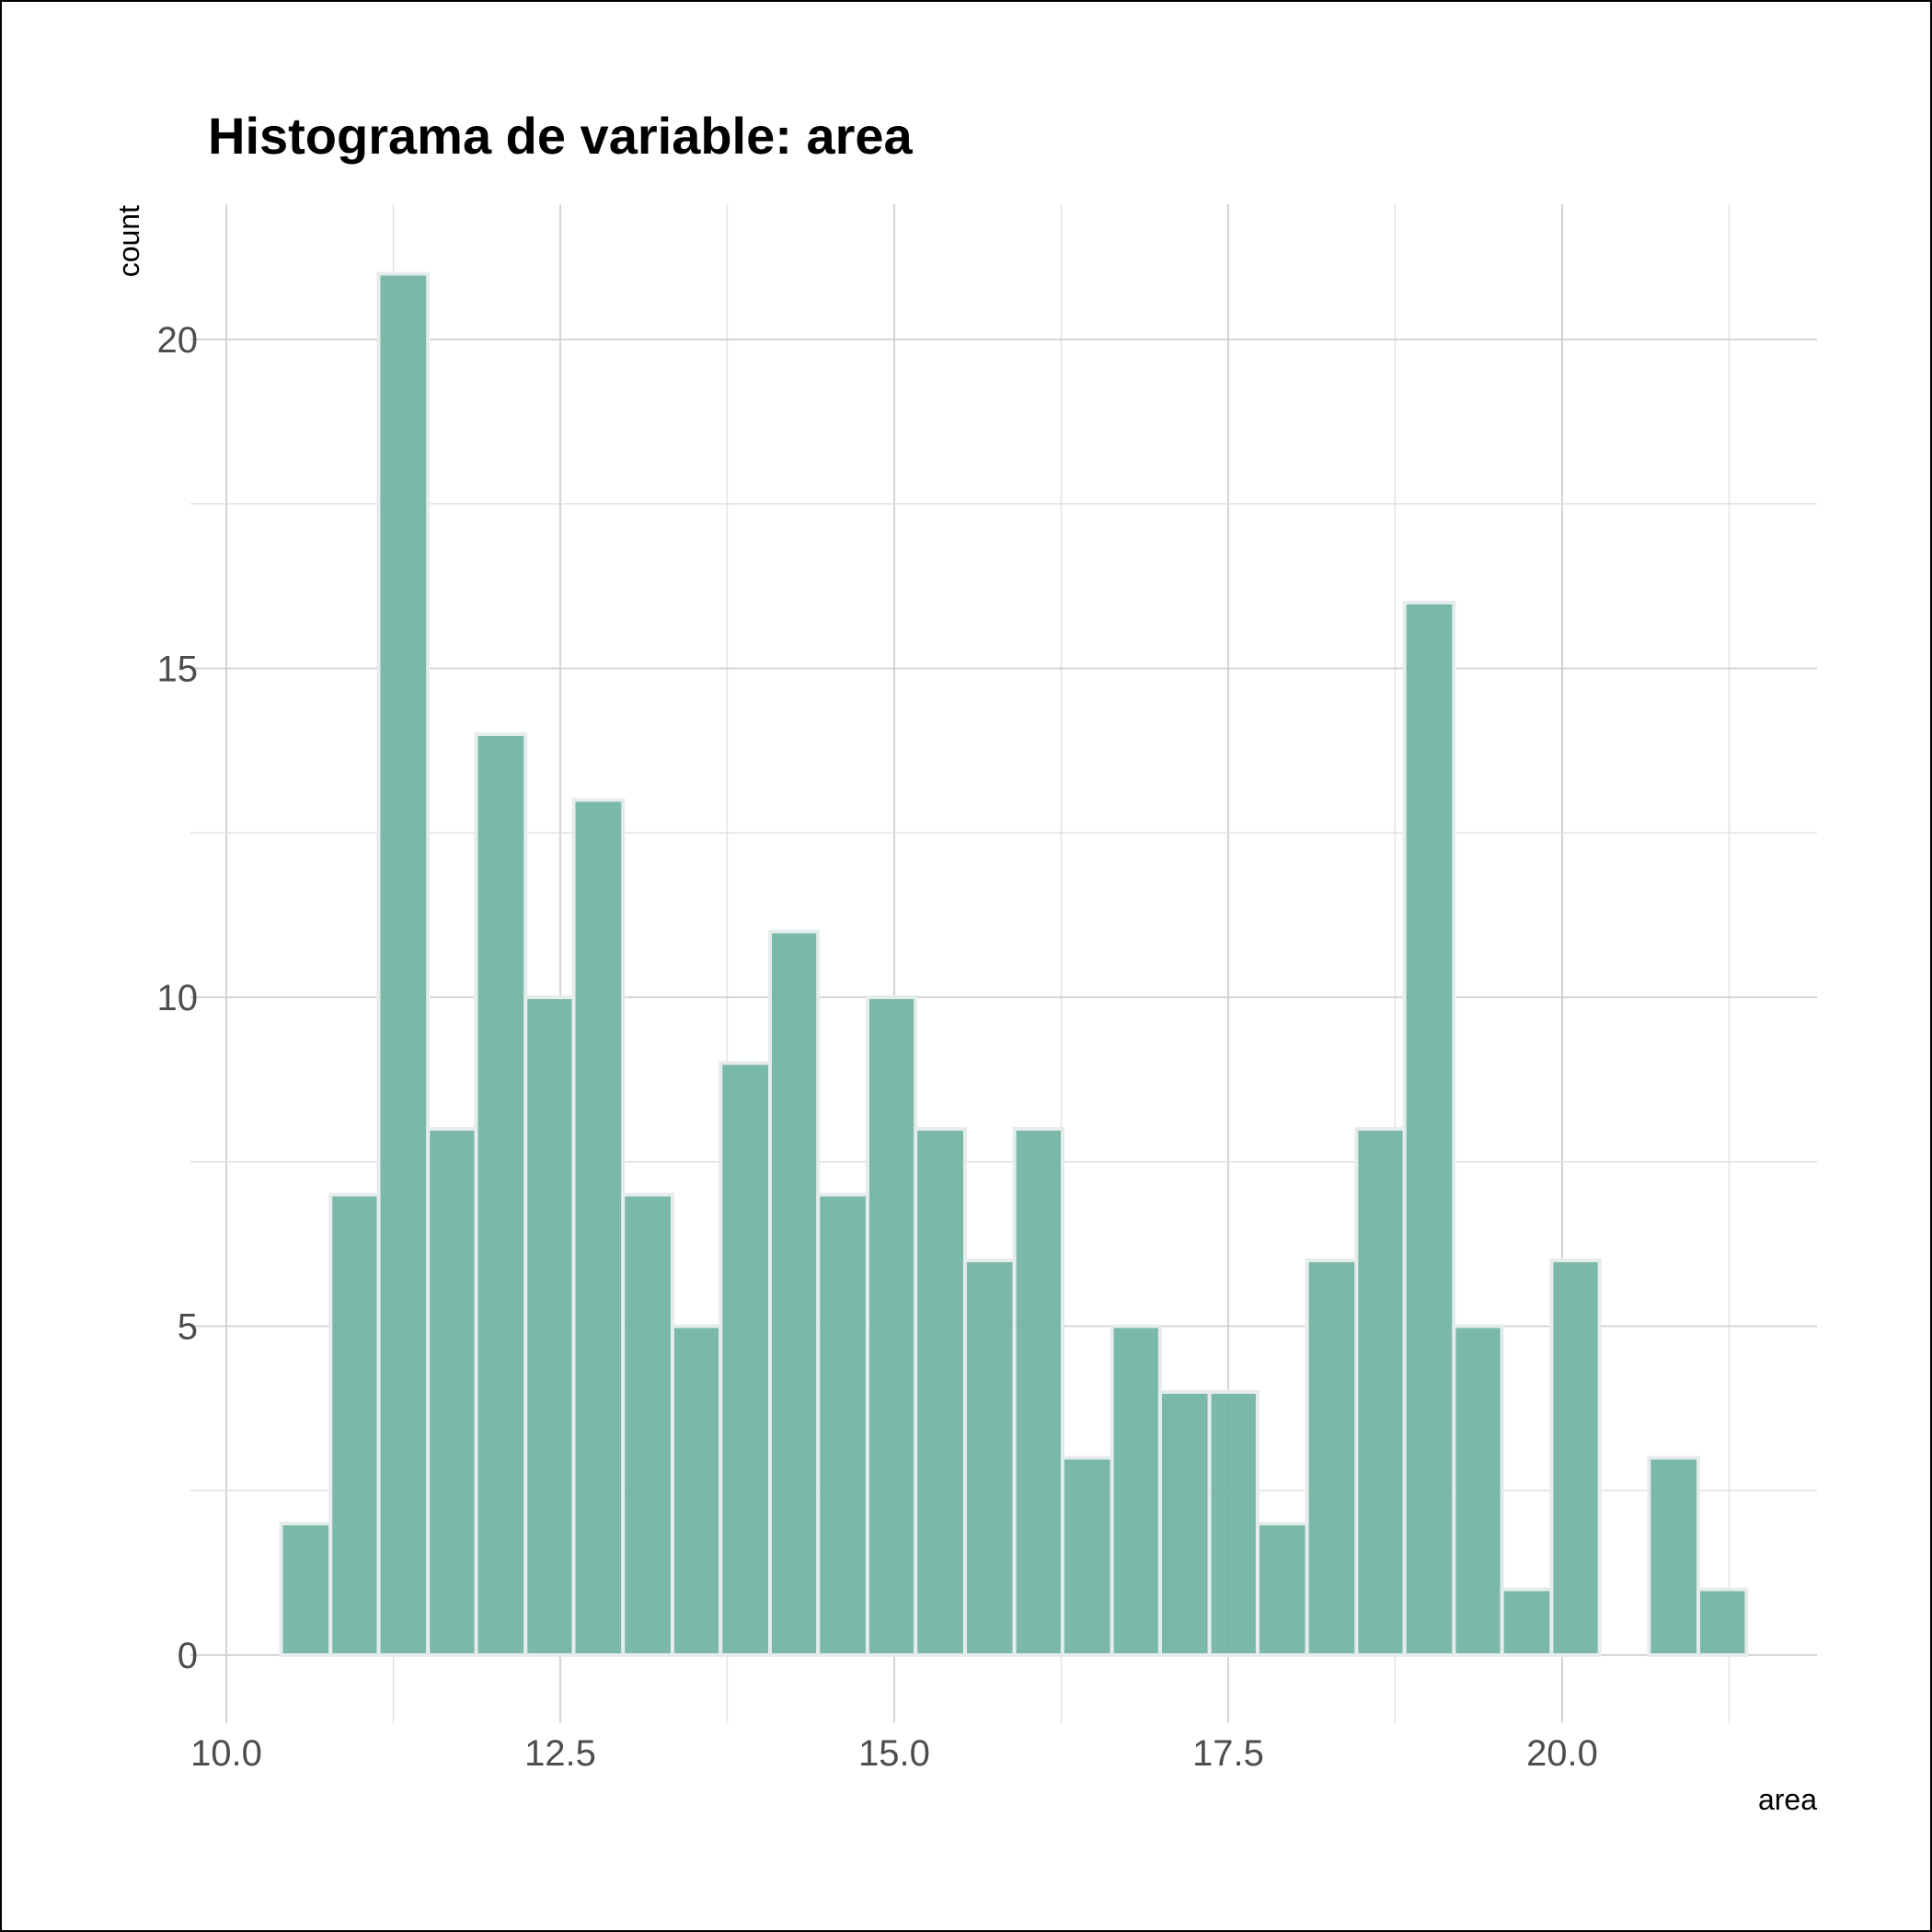  What do you see at coordinates (1562, 1753) in the screenshot?
I see `x-tick-label: 20.0` at bounding box center [1562, 1753].